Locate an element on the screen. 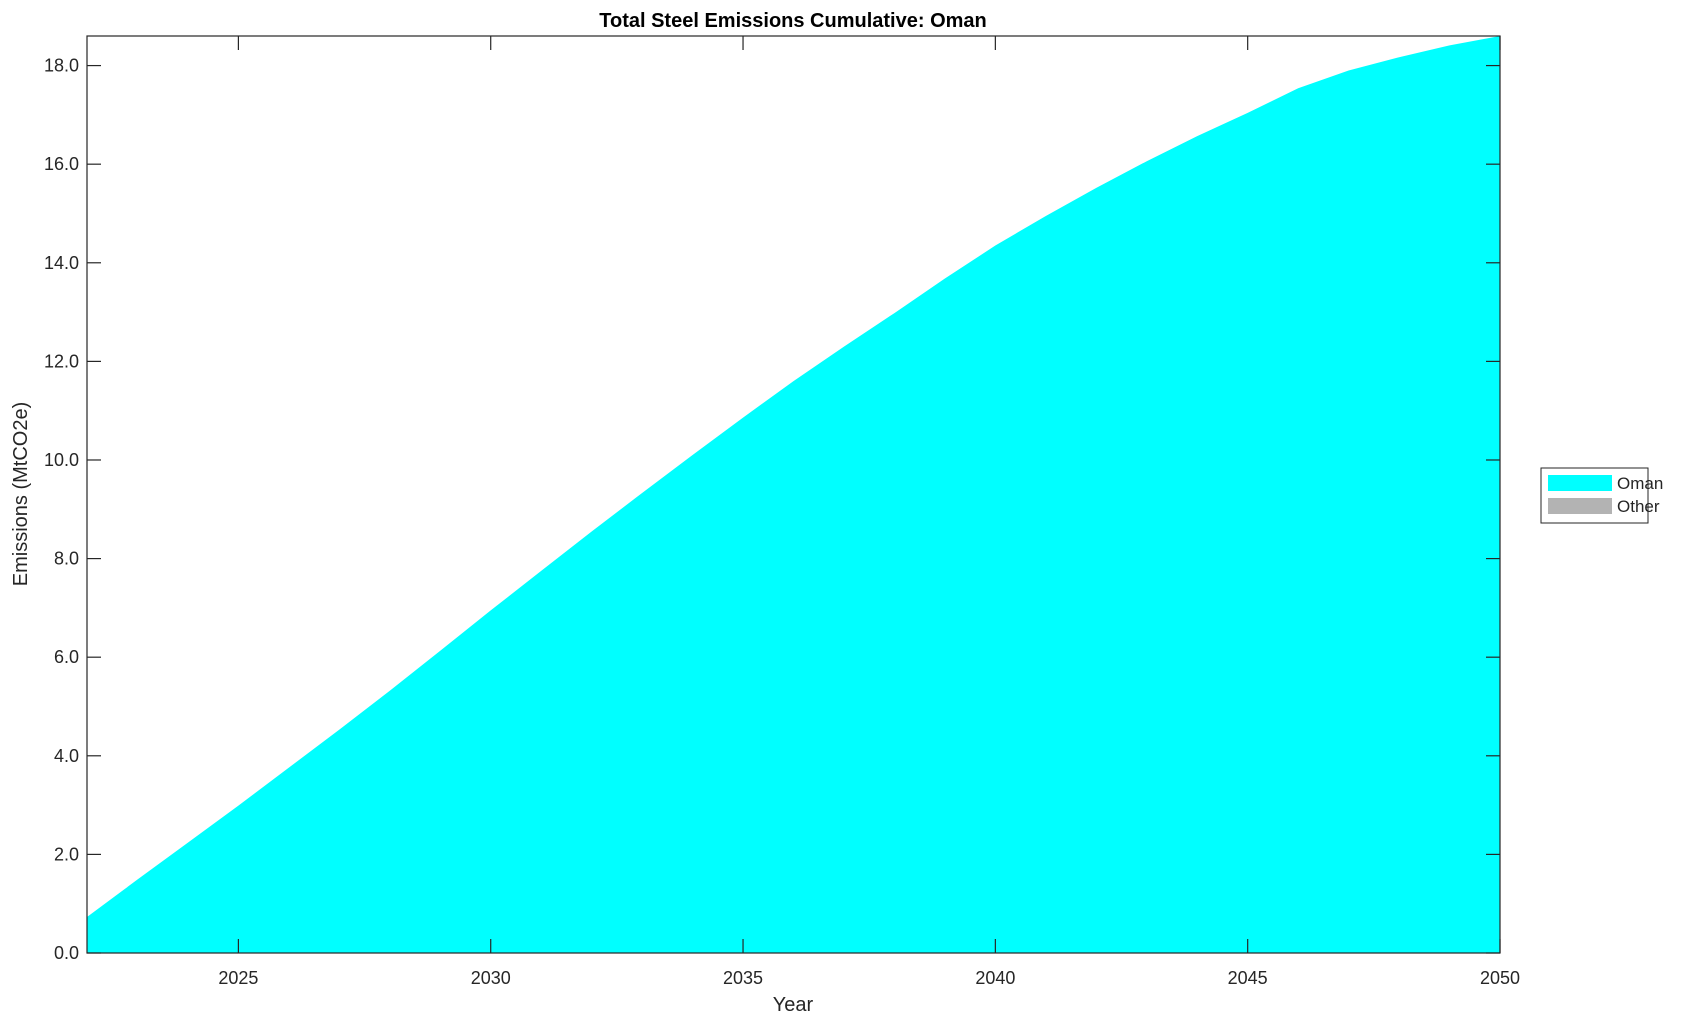 This screenshot has height=1026, width=1689. x-axis-label: Year is located at coordinates (793, 1005).